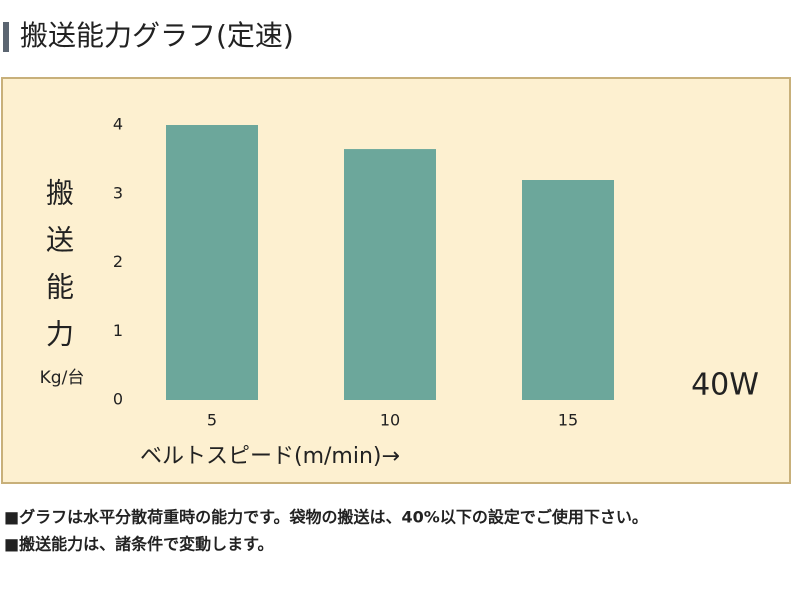 The height and width of the screenshot is (604, 800). I want to click on y-tick-label: 2, so click(118, 261).